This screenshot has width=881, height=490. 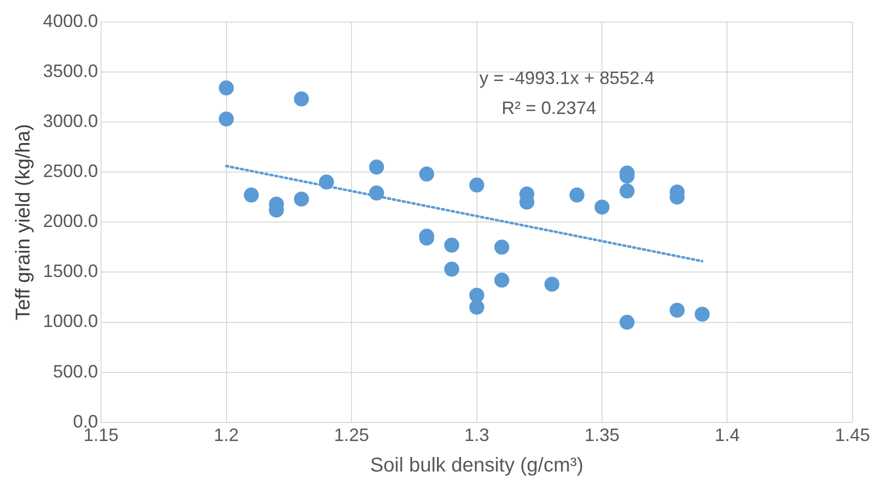 What do you see at coordinates (75, 371) in the screenshot?
I see `y-tick-label: 500.0` at bounding box center [75, 371].